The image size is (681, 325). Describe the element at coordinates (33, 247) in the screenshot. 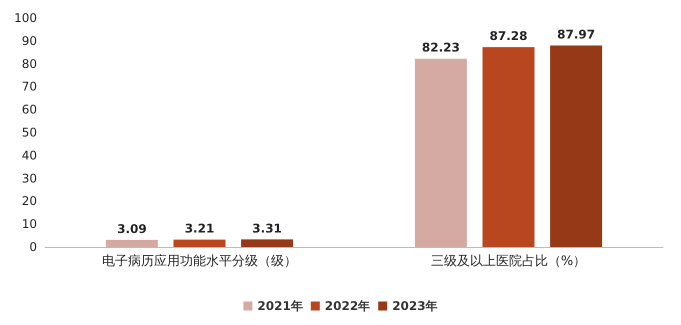

I see `y-tick-label: 0` at that location.